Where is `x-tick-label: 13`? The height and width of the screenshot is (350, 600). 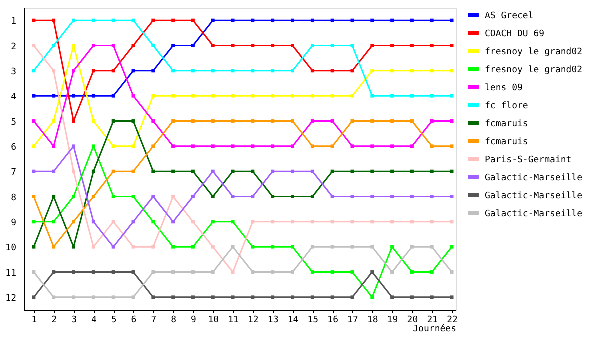 x-tick-label: 13 is located at coordinates (273, 321).